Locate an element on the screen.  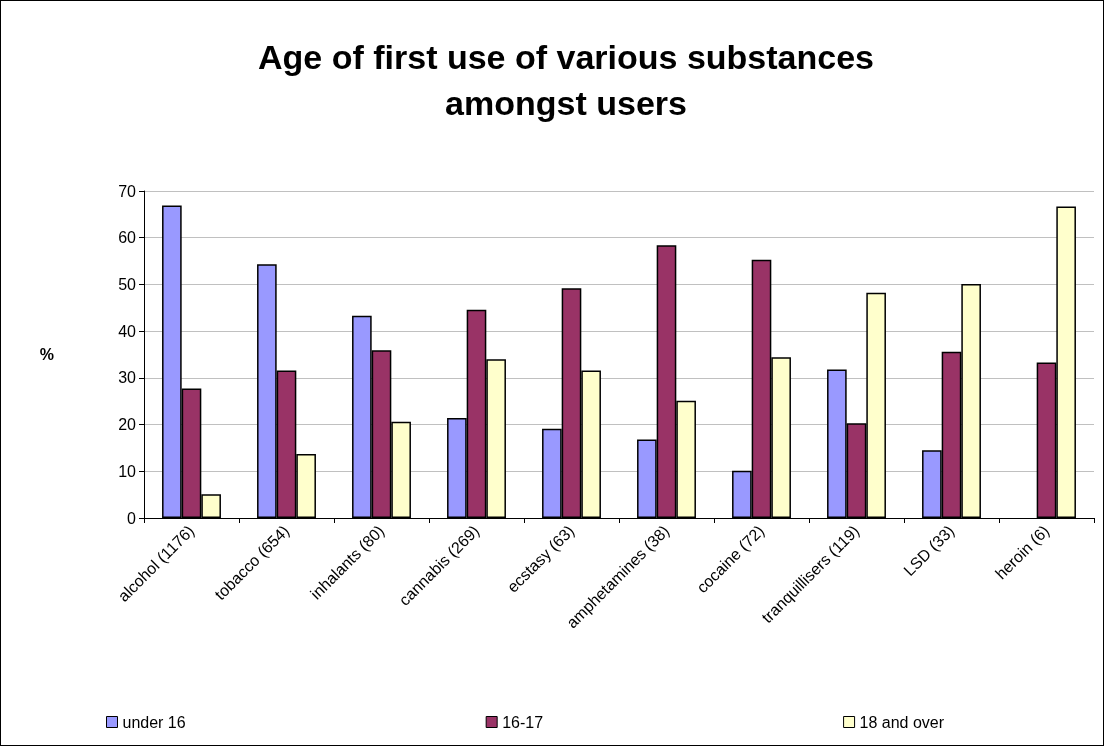
legend-label: under 16 is located at coordinates (154, 722).